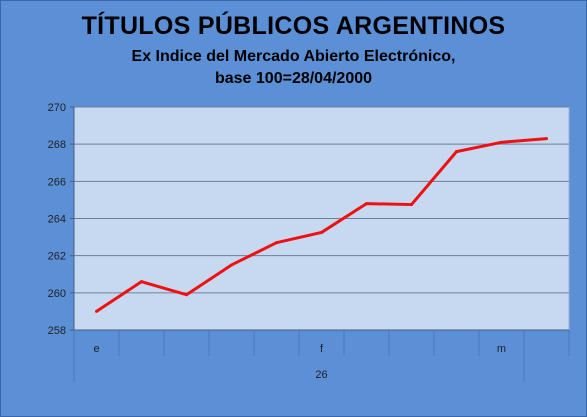  What do you see at coordinates (293, 78) in the screenshot?
I see `chart-subtitle-line-2: base 100=28/04/2000` at bounding box center [293, 78].